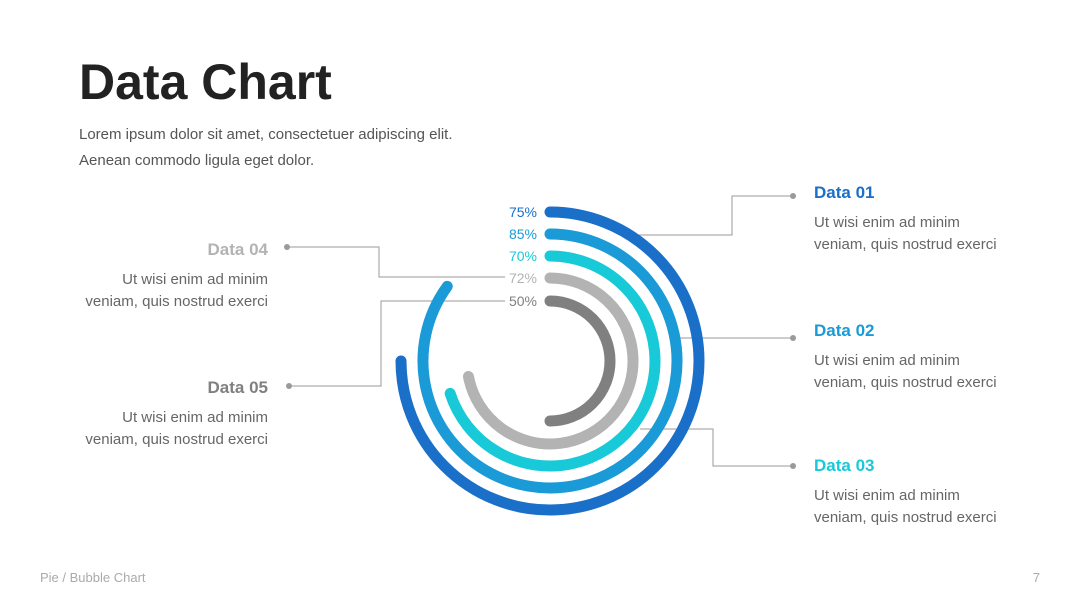 The image size is (1080, 608). I want to click on category-title: Data 04, so click(238, 249).